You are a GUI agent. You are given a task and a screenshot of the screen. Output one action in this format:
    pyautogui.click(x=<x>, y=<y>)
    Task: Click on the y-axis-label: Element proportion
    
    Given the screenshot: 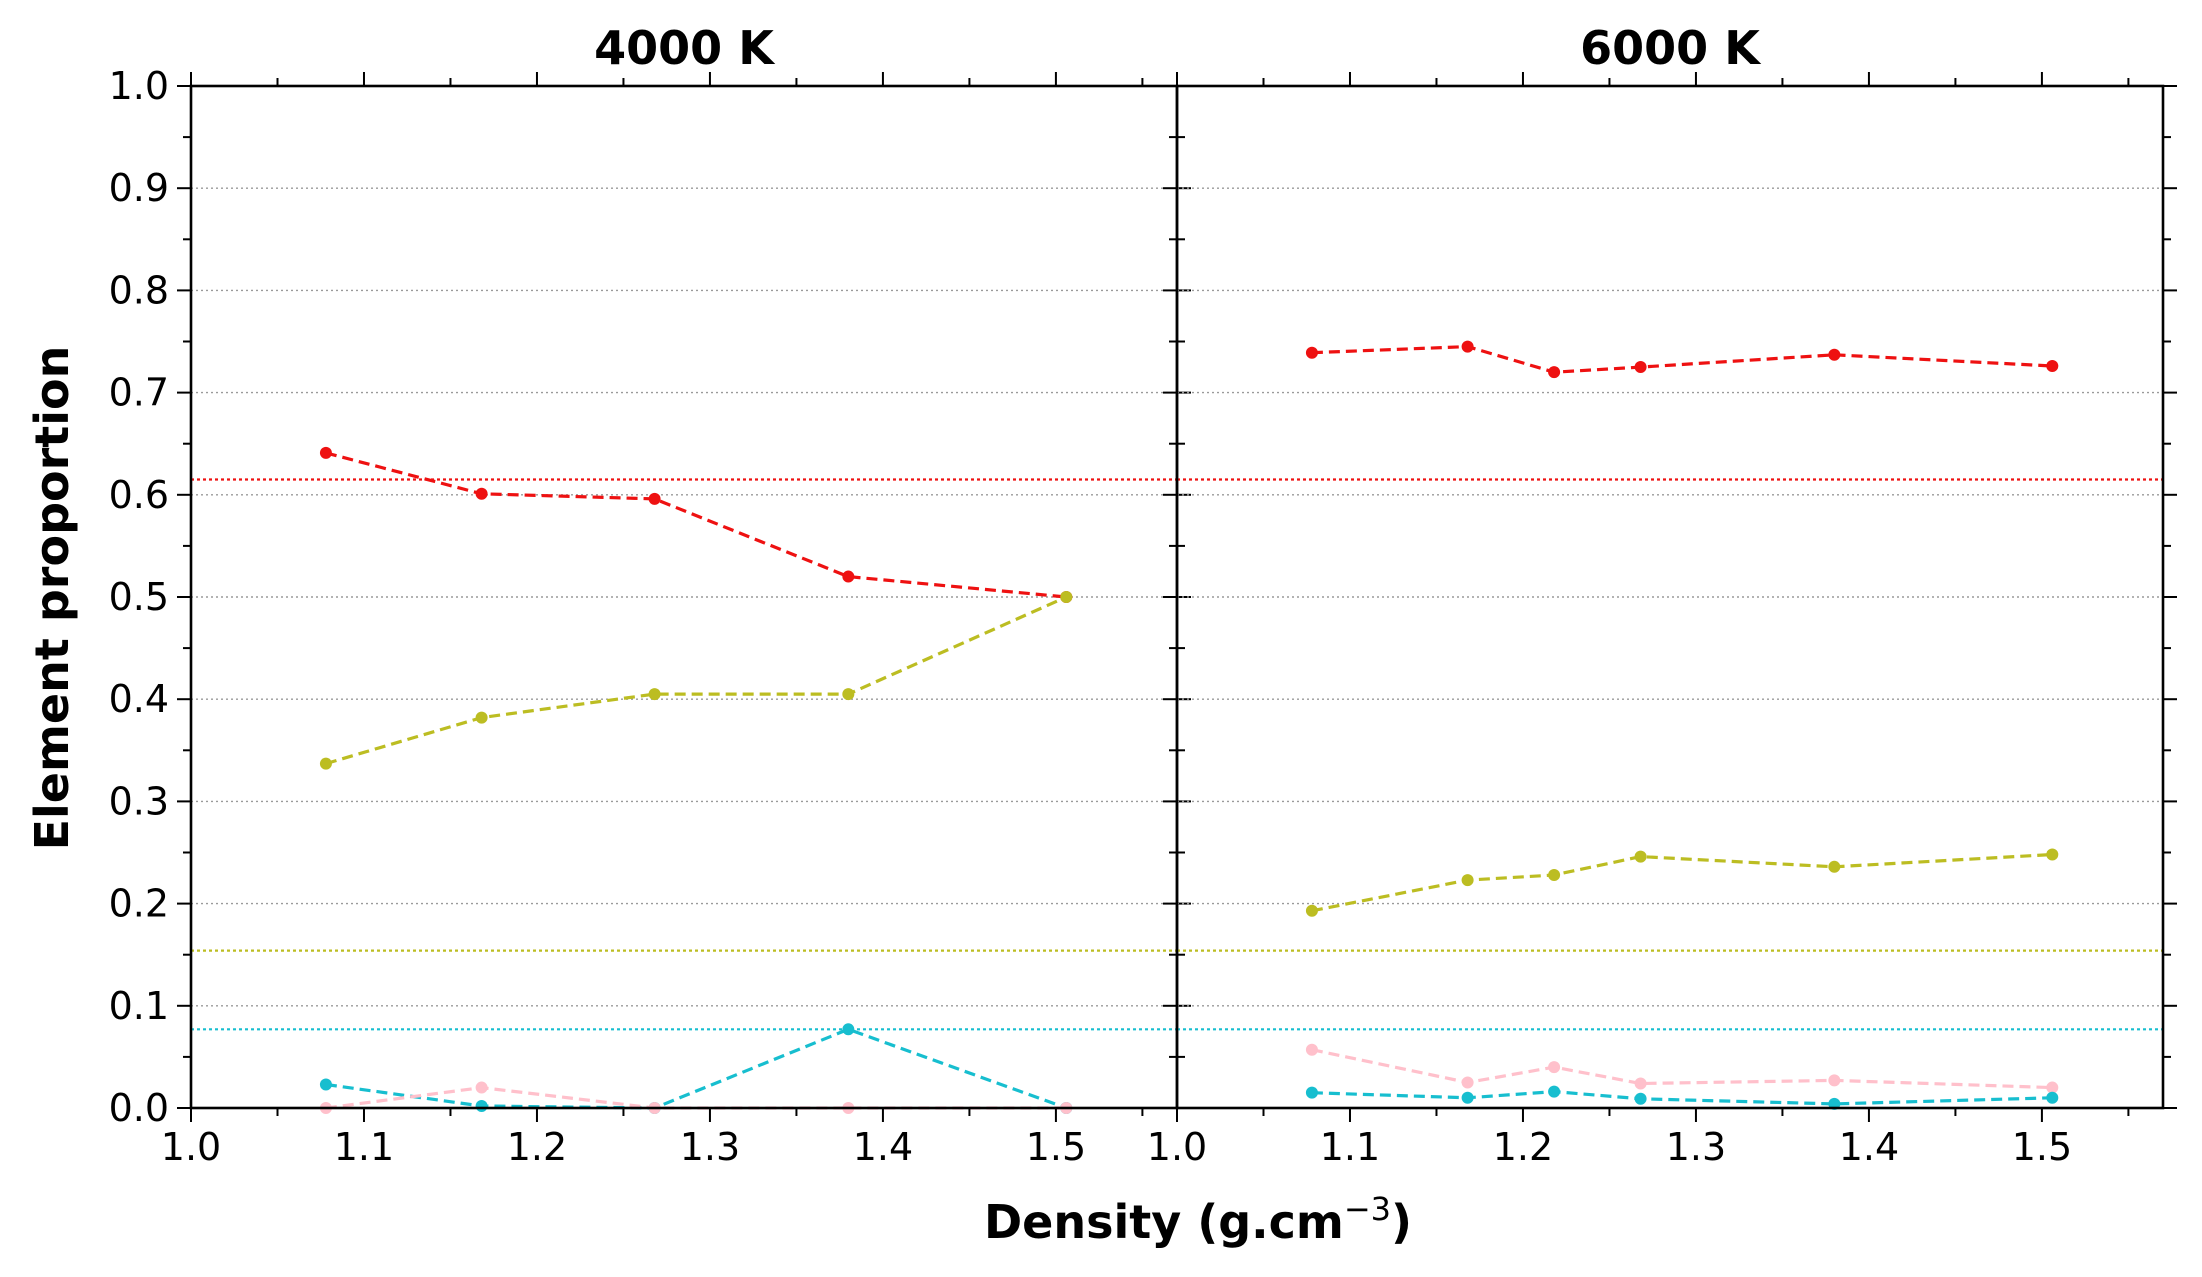 What is the action you would take?
    pyautogui.click(x=52, y=598)
    